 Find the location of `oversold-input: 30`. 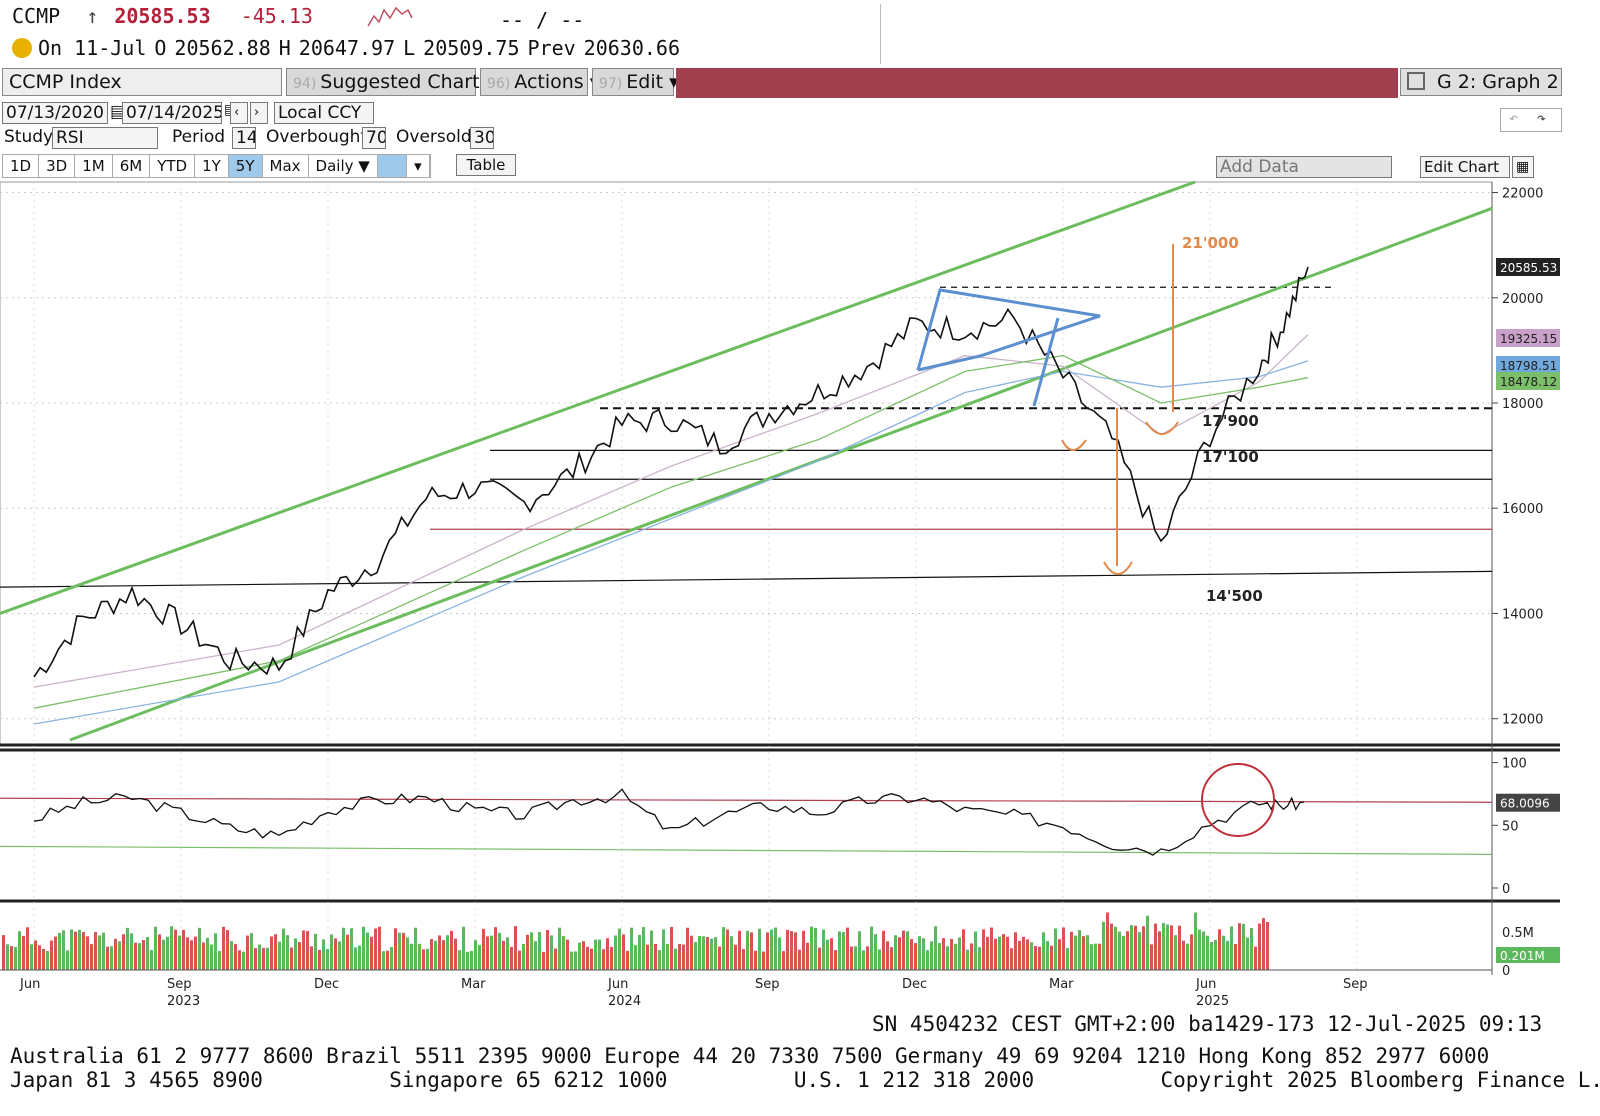

oversold-input: 30 is located at coordinates (482, 138).